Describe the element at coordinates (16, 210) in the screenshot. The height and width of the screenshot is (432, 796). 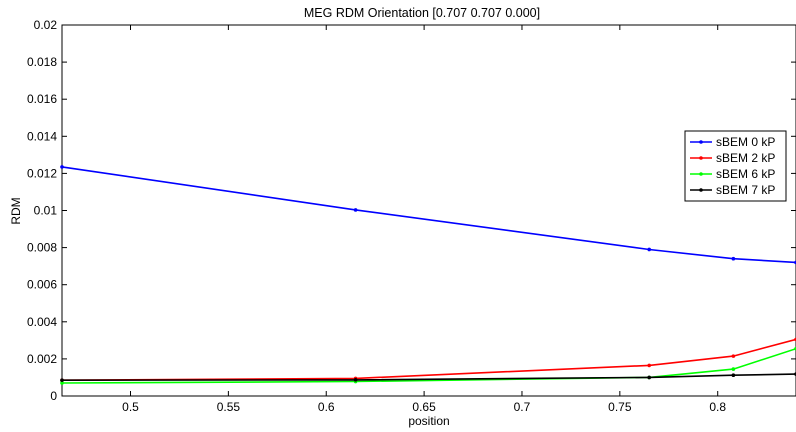
I see `y-axis-label: RDM` at that location.